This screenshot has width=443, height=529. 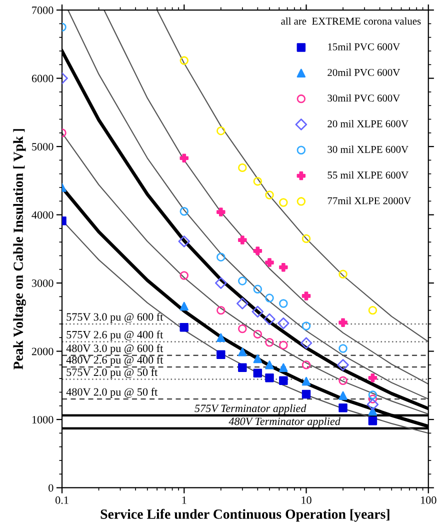 What do you see at coordinates (115, 349) in the screenshot?
I see `ref-line-label: 480V 3.0 pu @ 600 ft` at bounding box center [115, 349].